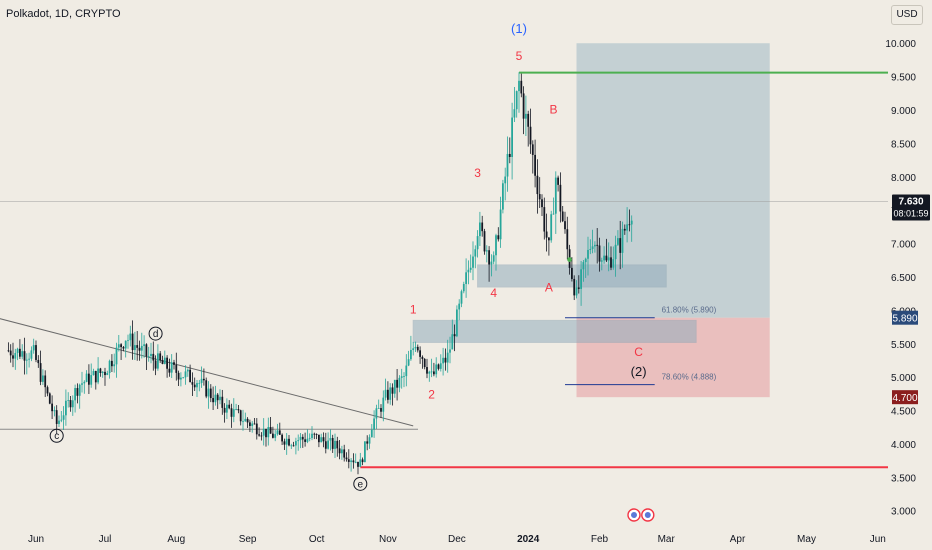 This screenshot has height=550, width=932. Describe the element at coordinates (903, 278) in the screenshot. I see `y-tick-label: 6.500` at that location.